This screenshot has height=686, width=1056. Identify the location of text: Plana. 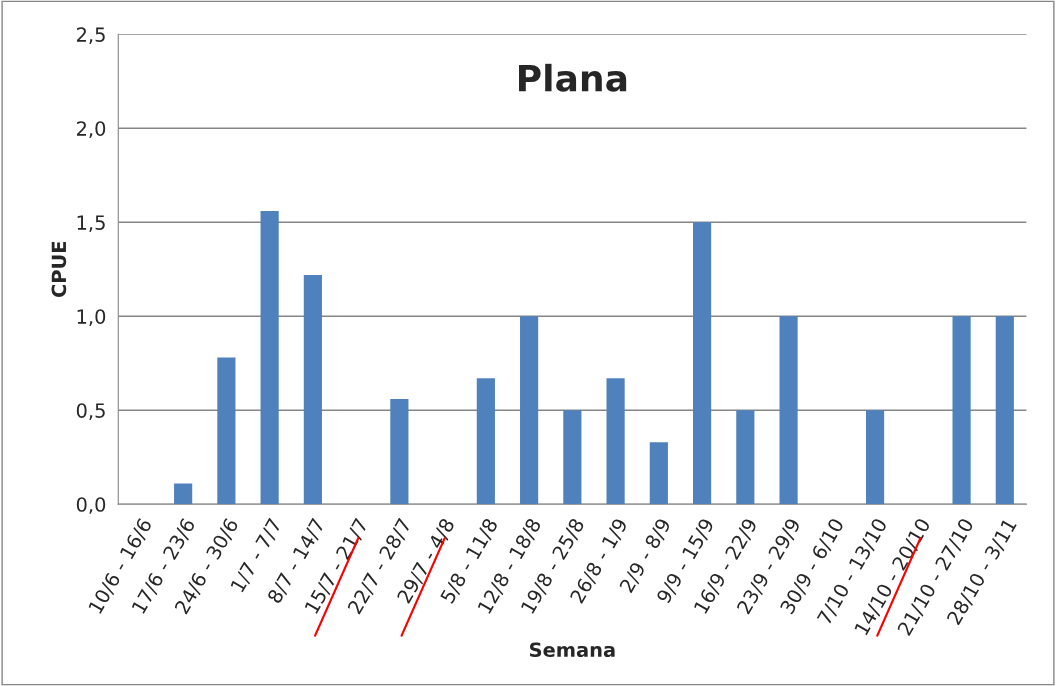
(573, 77).